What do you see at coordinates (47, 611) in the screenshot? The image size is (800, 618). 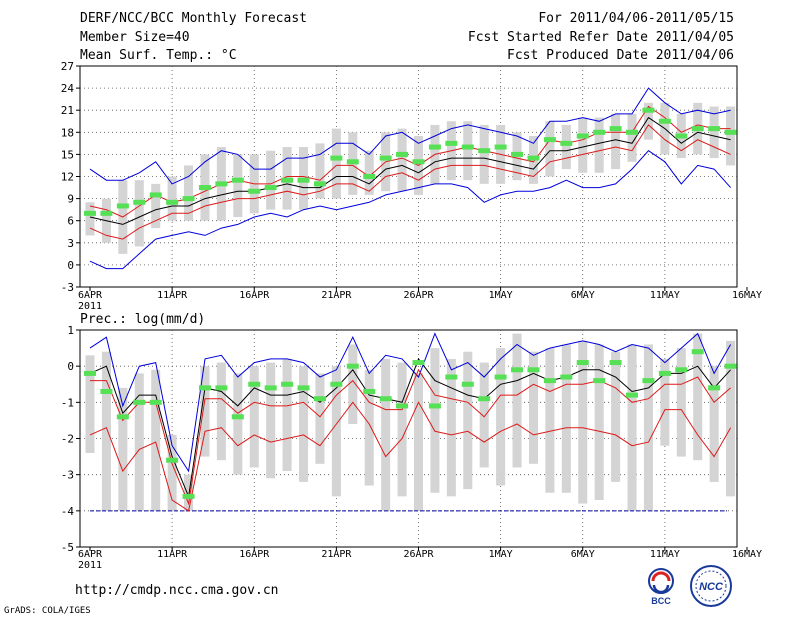 I see `grads-credit: GrADS: COLA/IGES` at bounding box center [47, 611].